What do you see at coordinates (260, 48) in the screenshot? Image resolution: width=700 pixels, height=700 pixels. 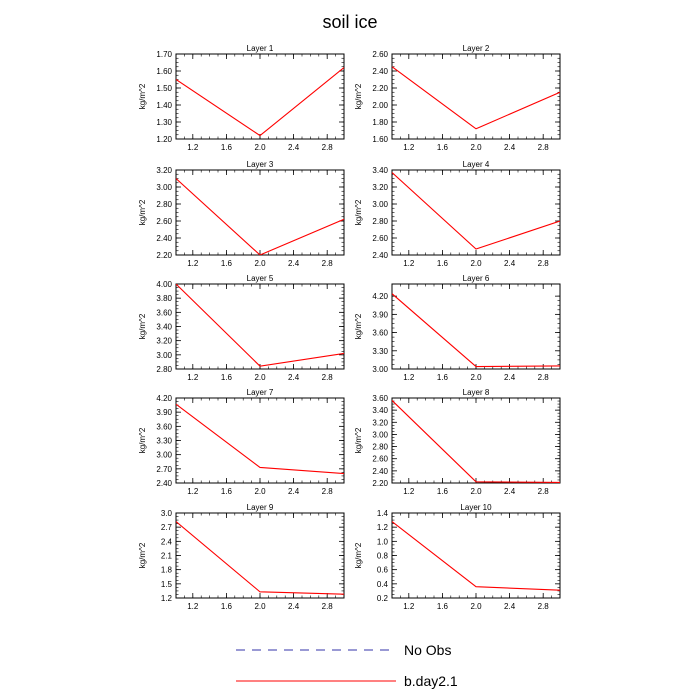 I see `panel-title: Layer 1` at bounding box center [260, 48].